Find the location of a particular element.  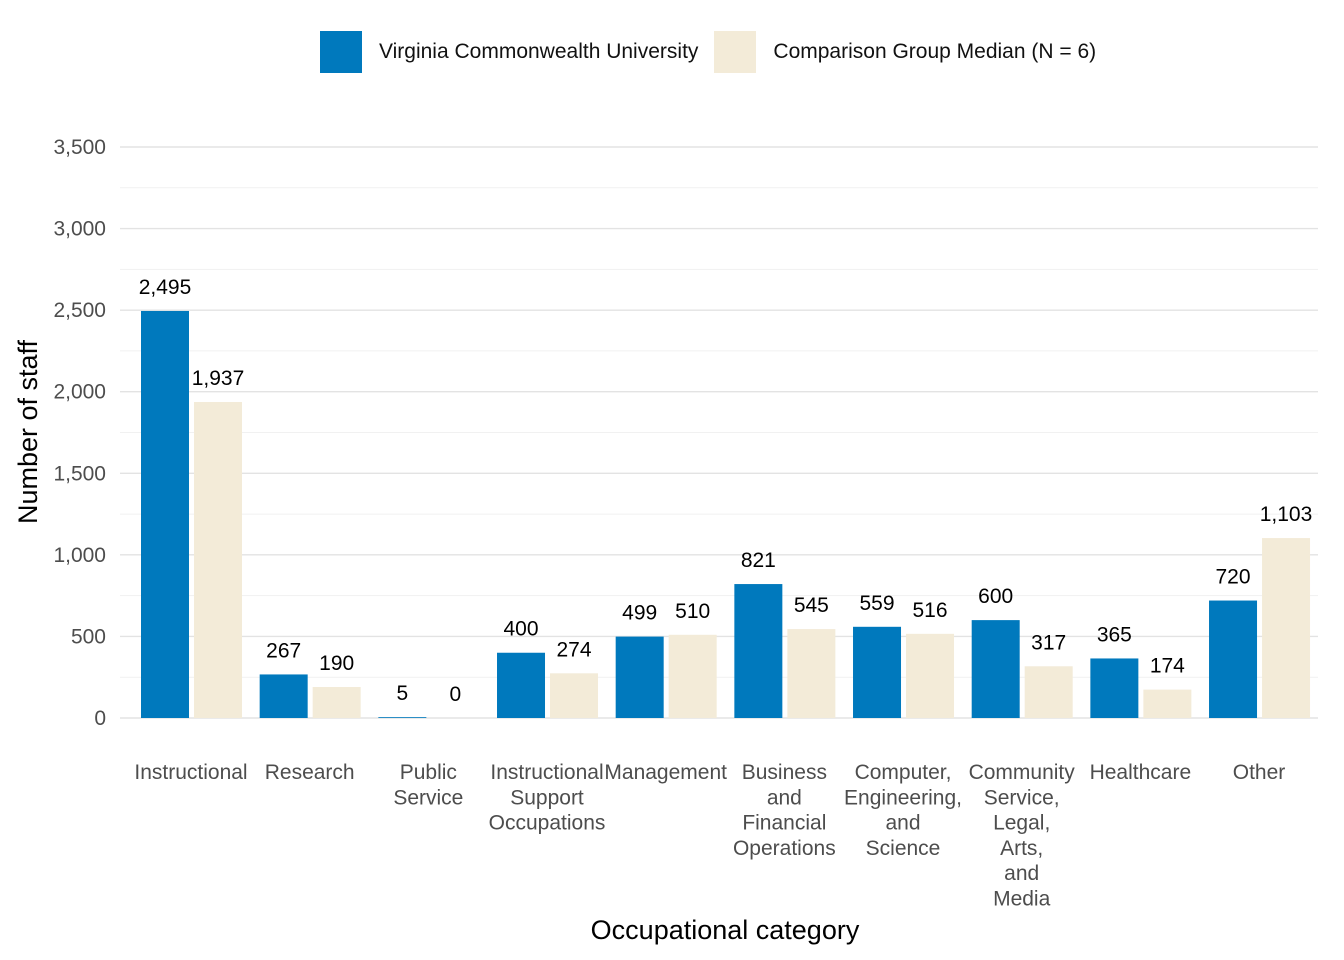

bar-value-label: 0 is located at coordinates (455, 694).